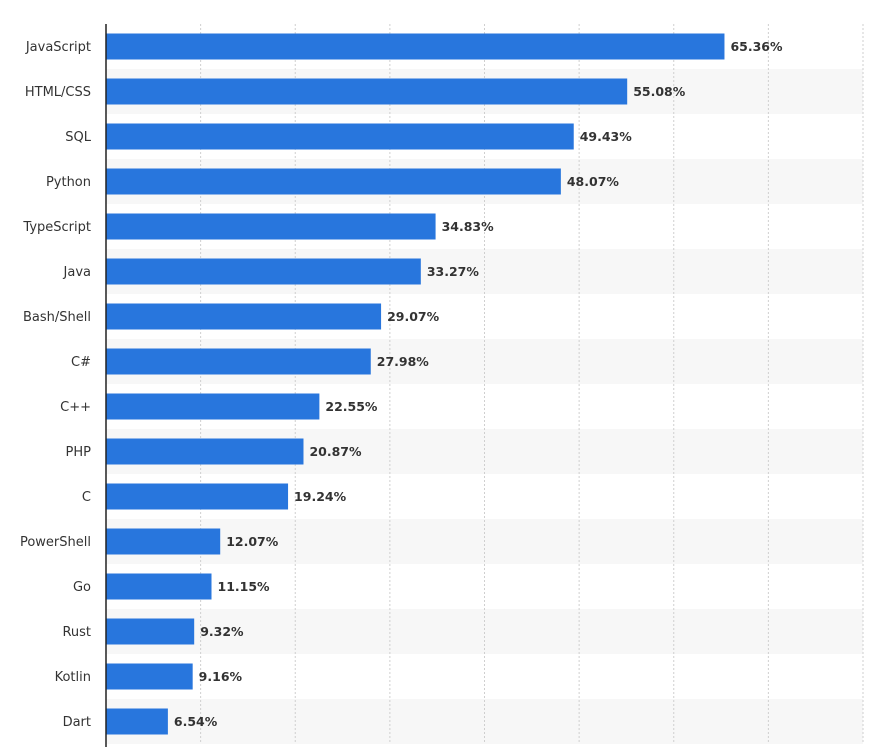  What do you see at coordinates (415, 46) in the screenshot?
I see `bar-javascript` at bounding box center [415, 46].